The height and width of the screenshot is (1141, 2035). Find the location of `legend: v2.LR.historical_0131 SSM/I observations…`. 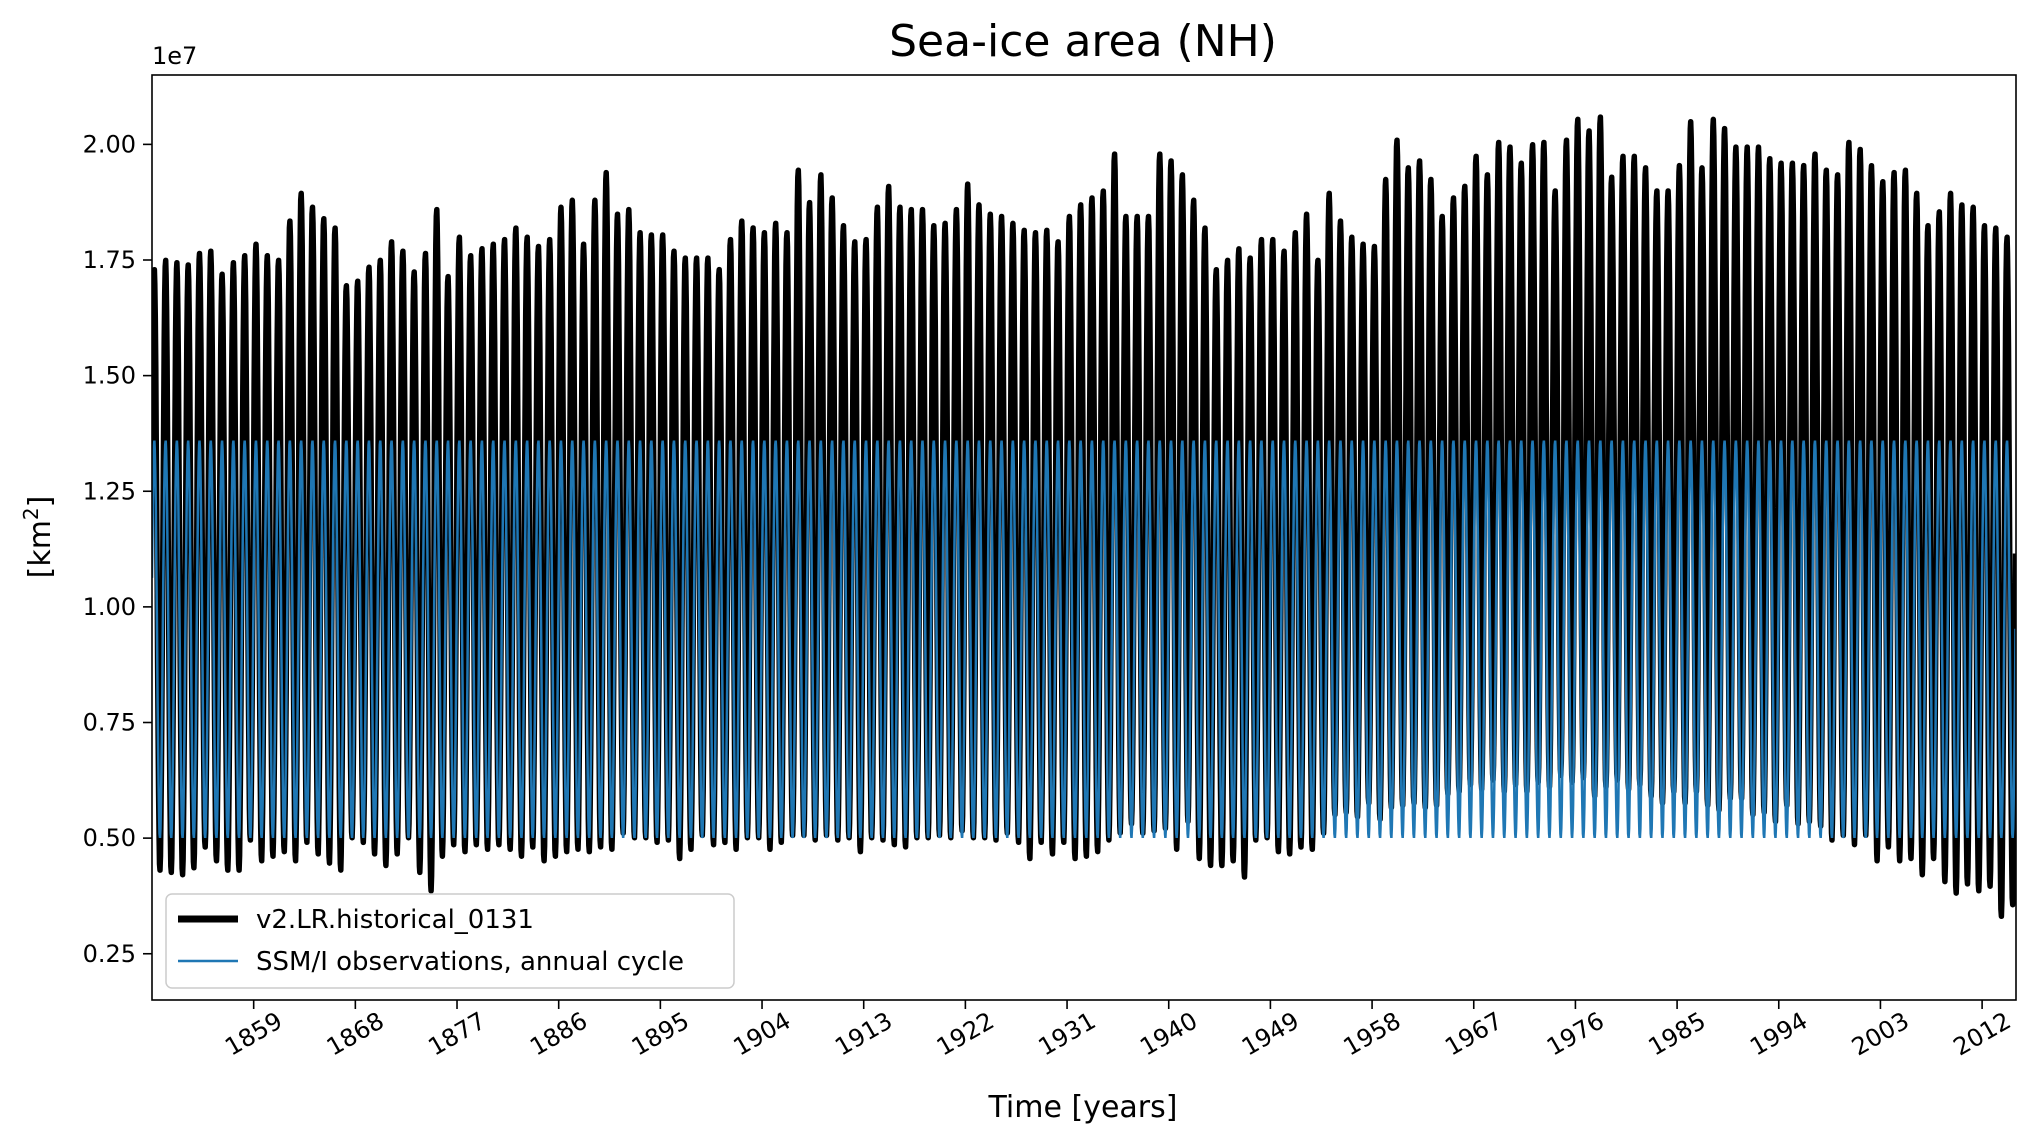

legend: v2.LR.historical_0131 SSM/I observations… is located at coordinates (450, 941).